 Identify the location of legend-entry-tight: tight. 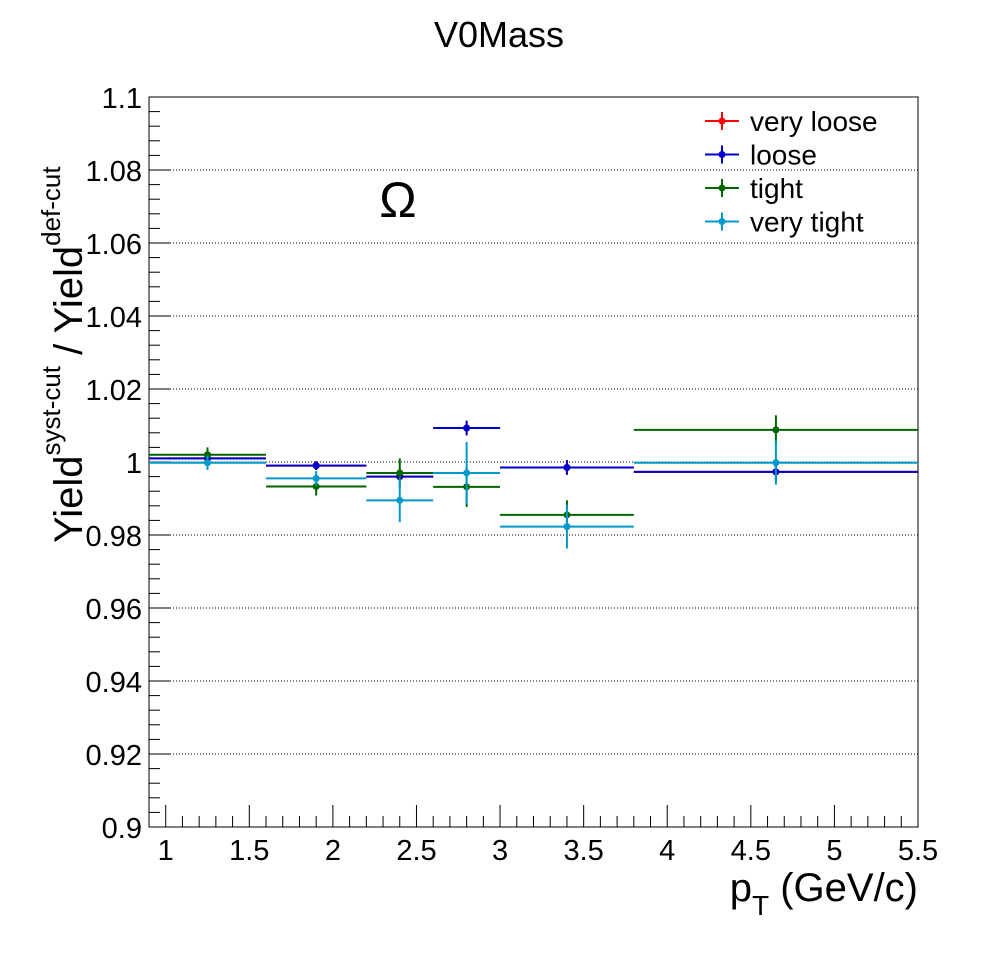
(754, 188).